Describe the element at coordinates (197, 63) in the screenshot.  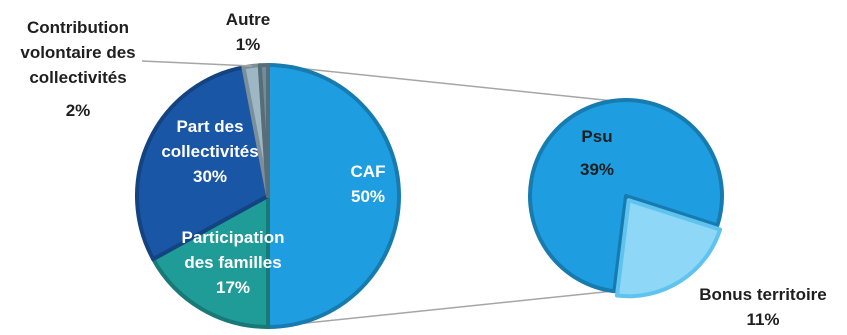
I see `leader-line-volontaire` at that location.